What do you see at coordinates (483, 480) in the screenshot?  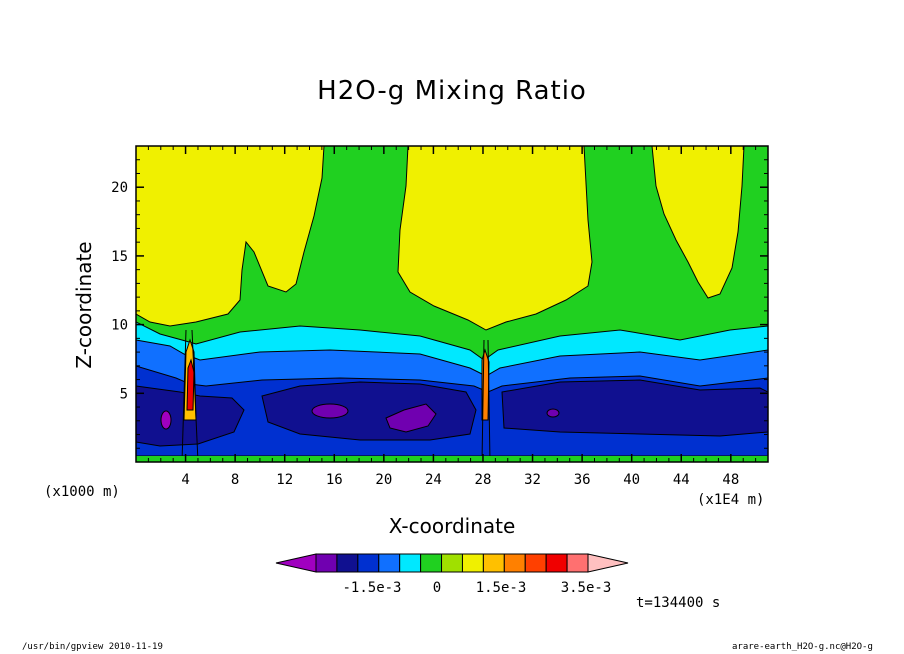 I see `x-tick-label: 28` at bounding box center [483, 480].